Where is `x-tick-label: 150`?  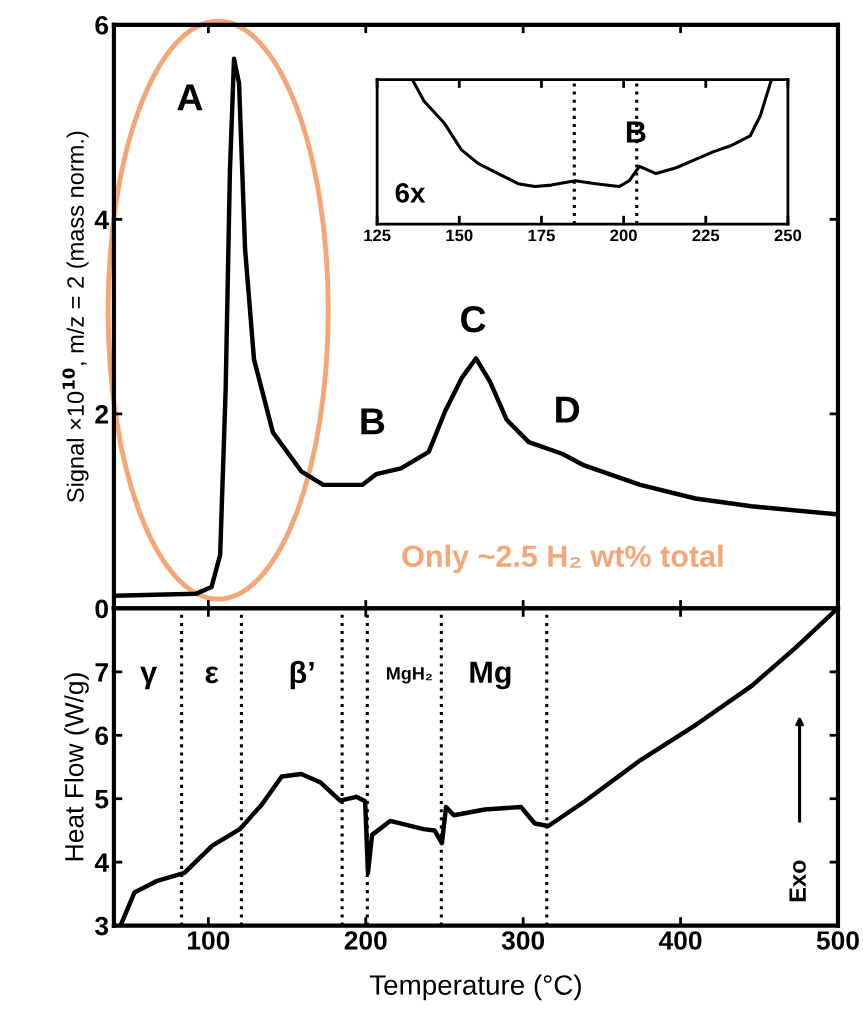 x-tick-label: 150 is located at coordinates (459, 235).